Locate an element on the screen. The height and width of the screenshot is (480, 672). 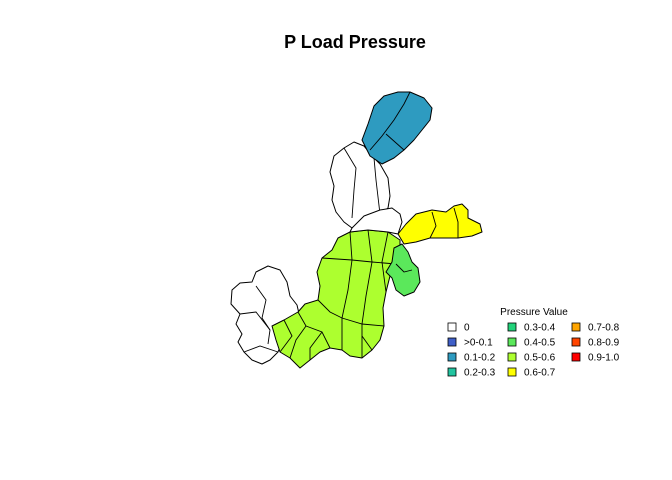
region-gulf-of-riga is located at coordinates (403, 270).